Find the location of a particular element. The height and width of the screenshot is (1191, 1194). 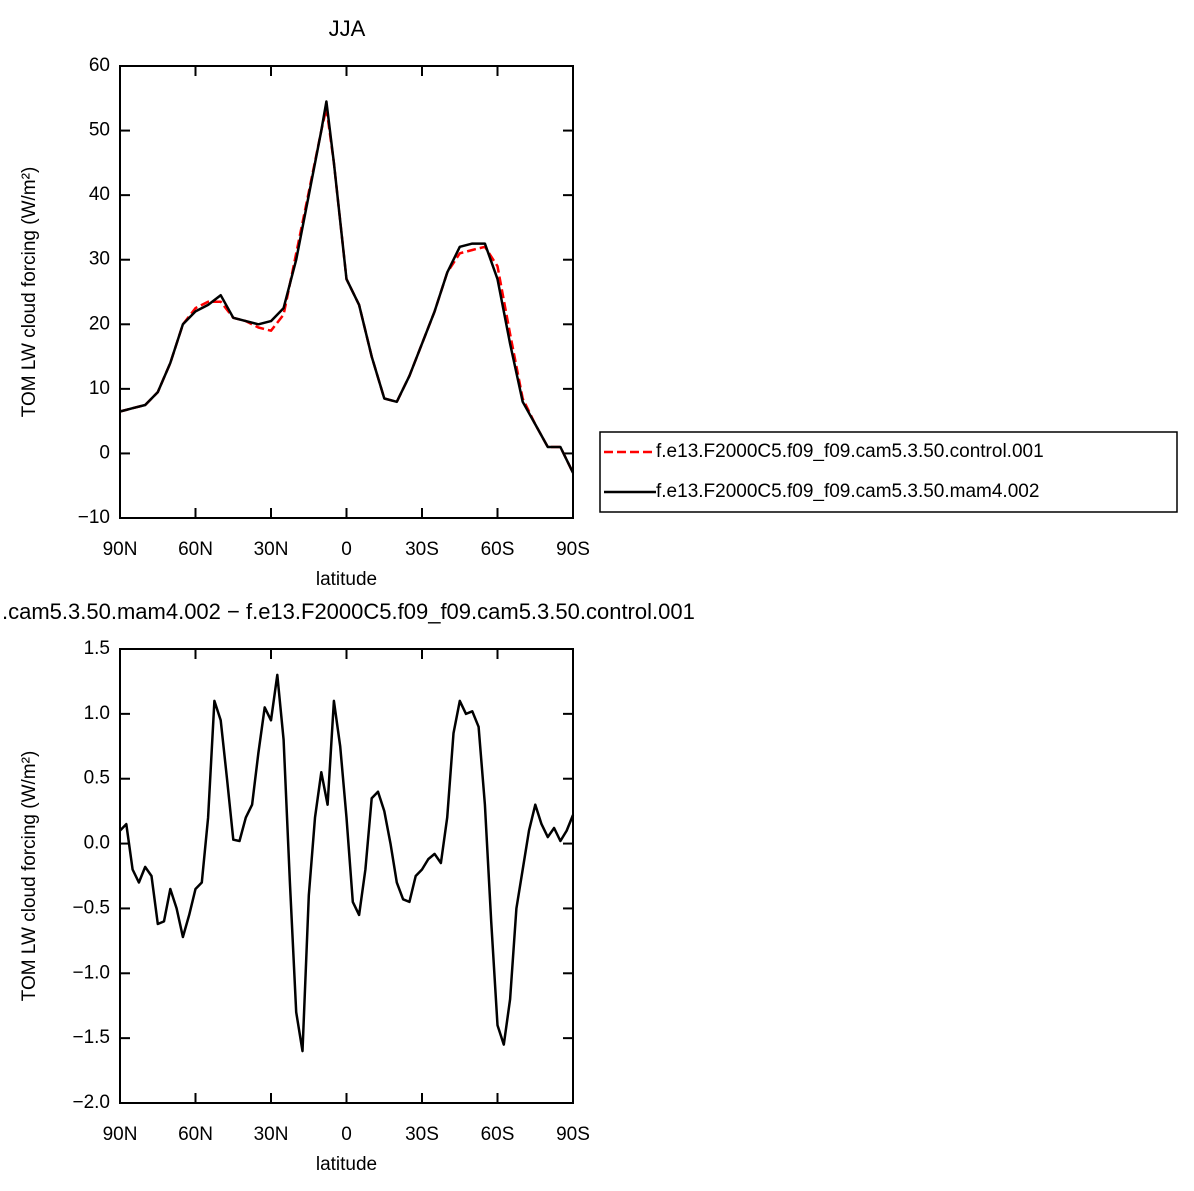

y-tick-label: 0.0 is located at coordinates (97, 843).